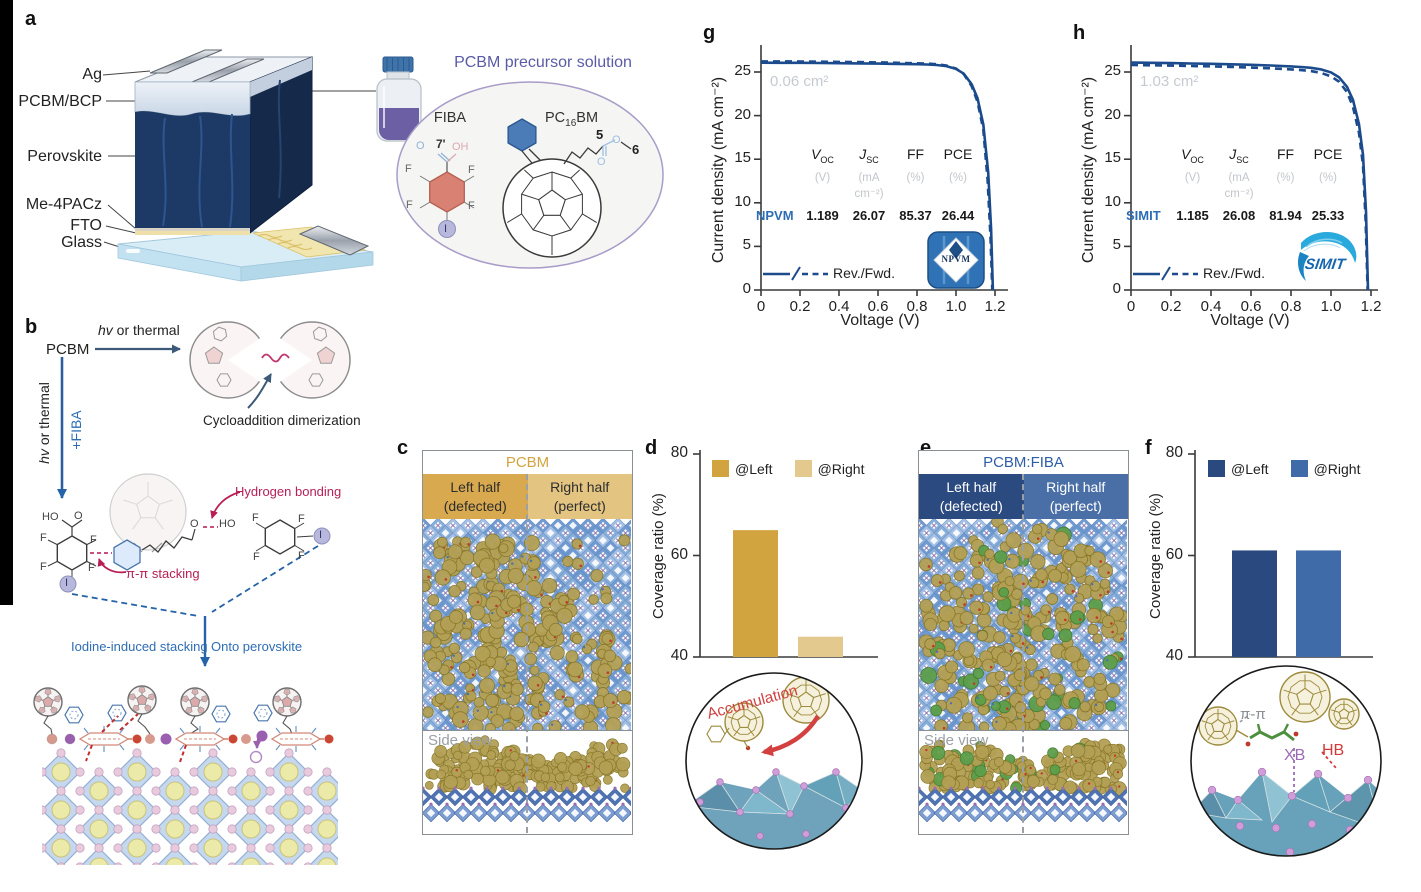 This screenshot has width=1421, height=892. Describe the element at coordinates (227, 524) in the screenshot. I see `fiba2-ho-atom: HO` at that location.